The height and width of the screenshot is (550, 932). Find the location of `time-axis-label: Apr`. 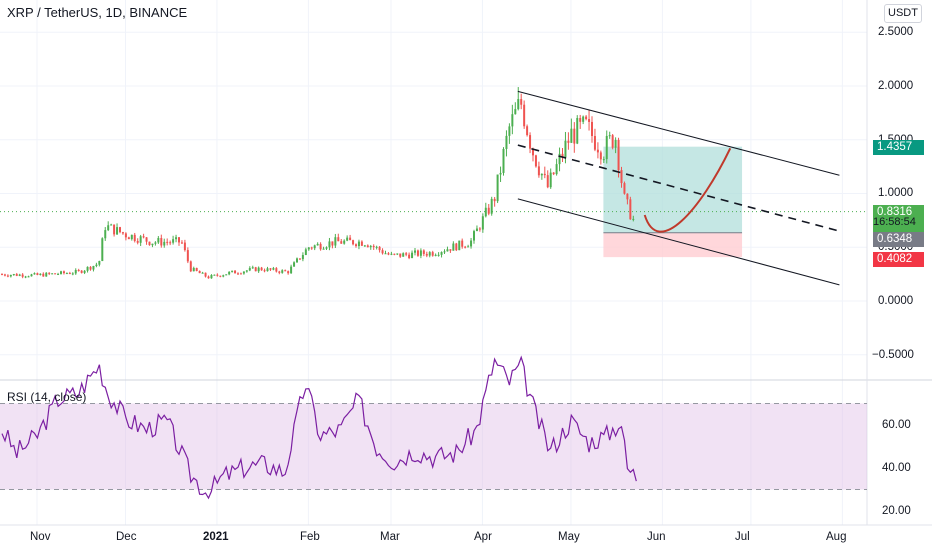

time-axis-label: Apr is located at coordinates (483, 537).